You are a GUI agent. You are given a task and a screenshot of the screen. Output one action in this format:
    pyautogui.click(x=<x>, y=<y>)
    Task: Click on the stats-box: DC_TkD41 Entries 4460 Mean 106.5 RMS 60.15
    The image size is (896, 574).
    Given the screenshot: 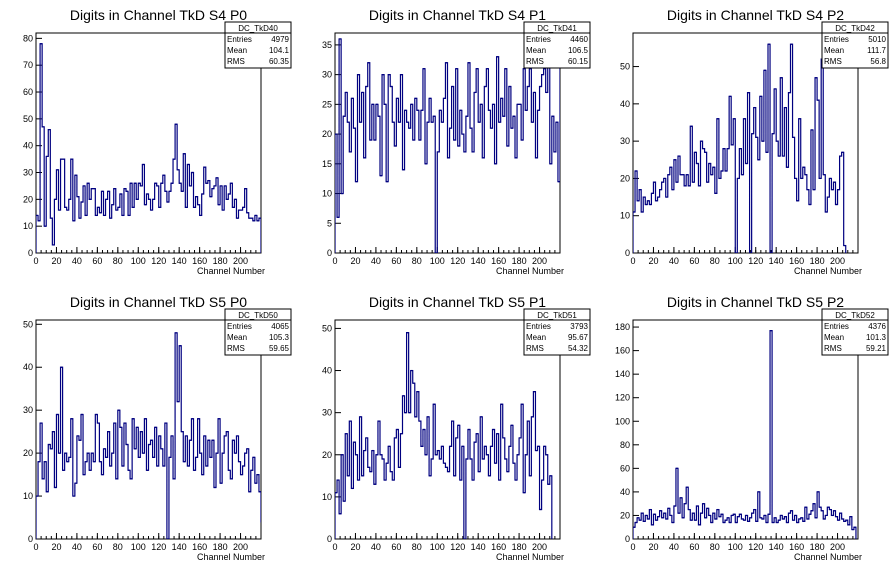 What is the action you would take?
    pyautogui.click(x=557, y=45)
    